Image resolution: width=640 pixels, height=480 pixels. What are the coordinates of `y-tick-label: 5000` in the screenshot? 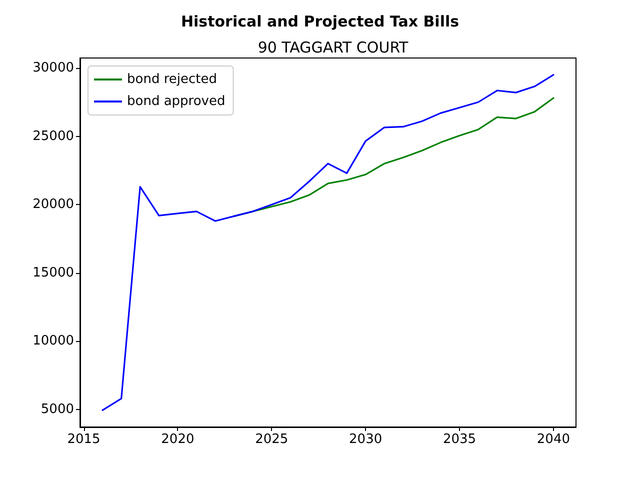 It's located at (57, 410).